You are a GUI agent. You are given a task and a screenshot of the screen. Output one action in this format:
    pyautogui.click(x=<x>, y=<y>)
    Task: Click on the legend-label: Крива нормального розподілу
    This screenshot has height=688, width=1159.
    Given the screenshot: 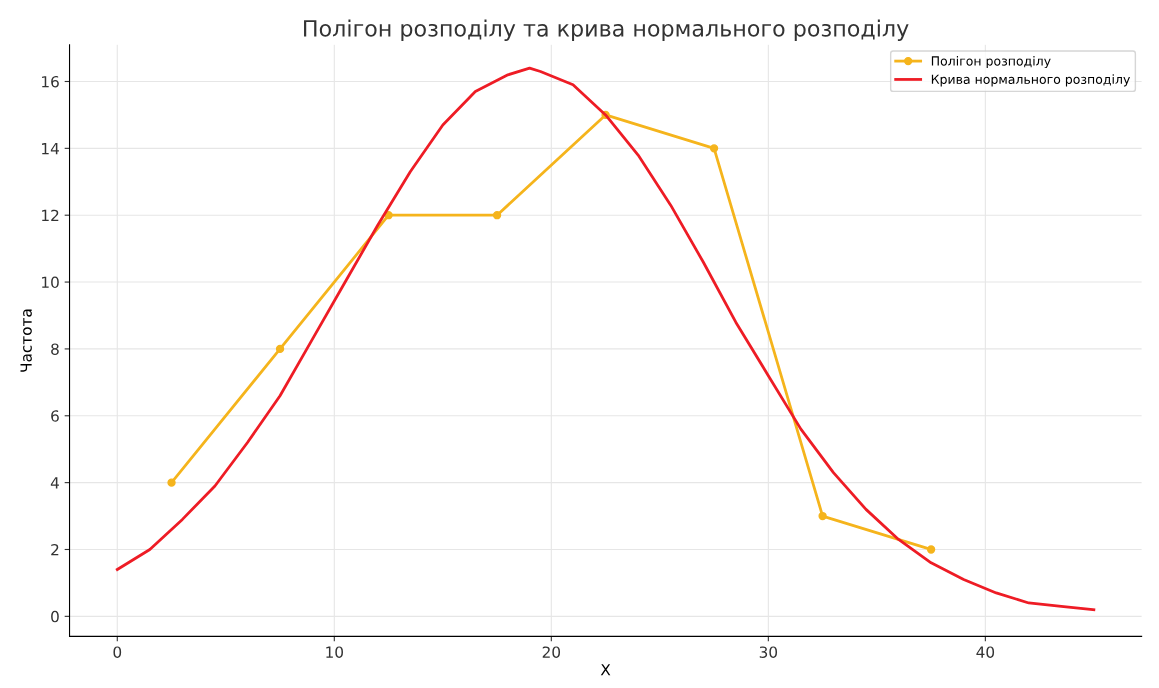 What is the action you would take?
    pyautogui.click(x=1030, y=80)
    